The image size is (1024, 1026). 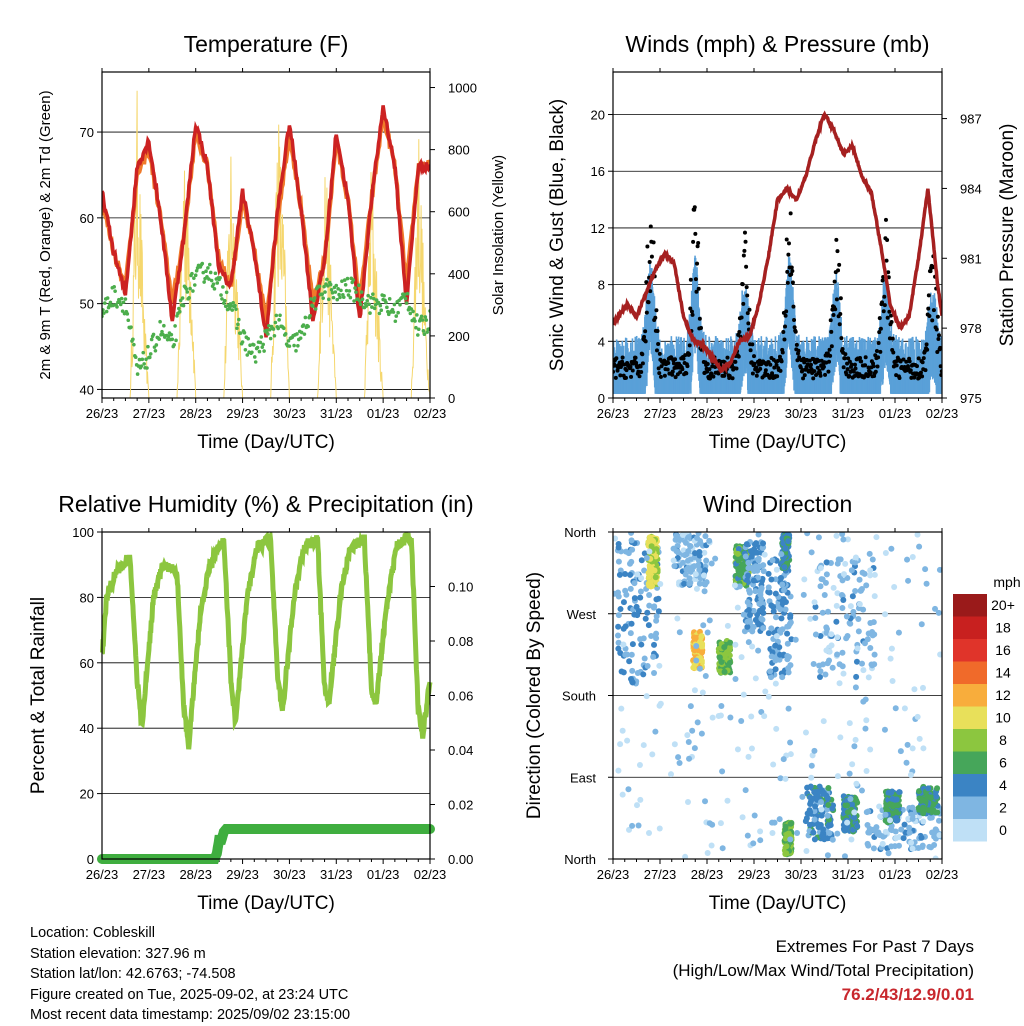 What do you see at coordinates (971, 119) in the screenshot?
I see `y-right-tick-label: 987` at bounding box center [971, 119].